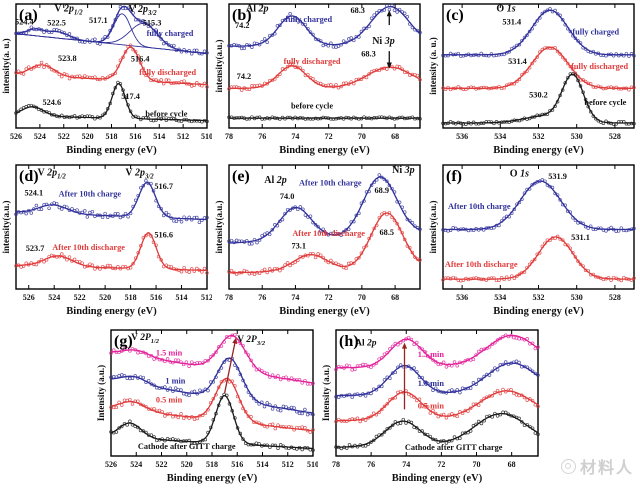  I want to click on annotation: V 2p1/2, so click(68, 9).